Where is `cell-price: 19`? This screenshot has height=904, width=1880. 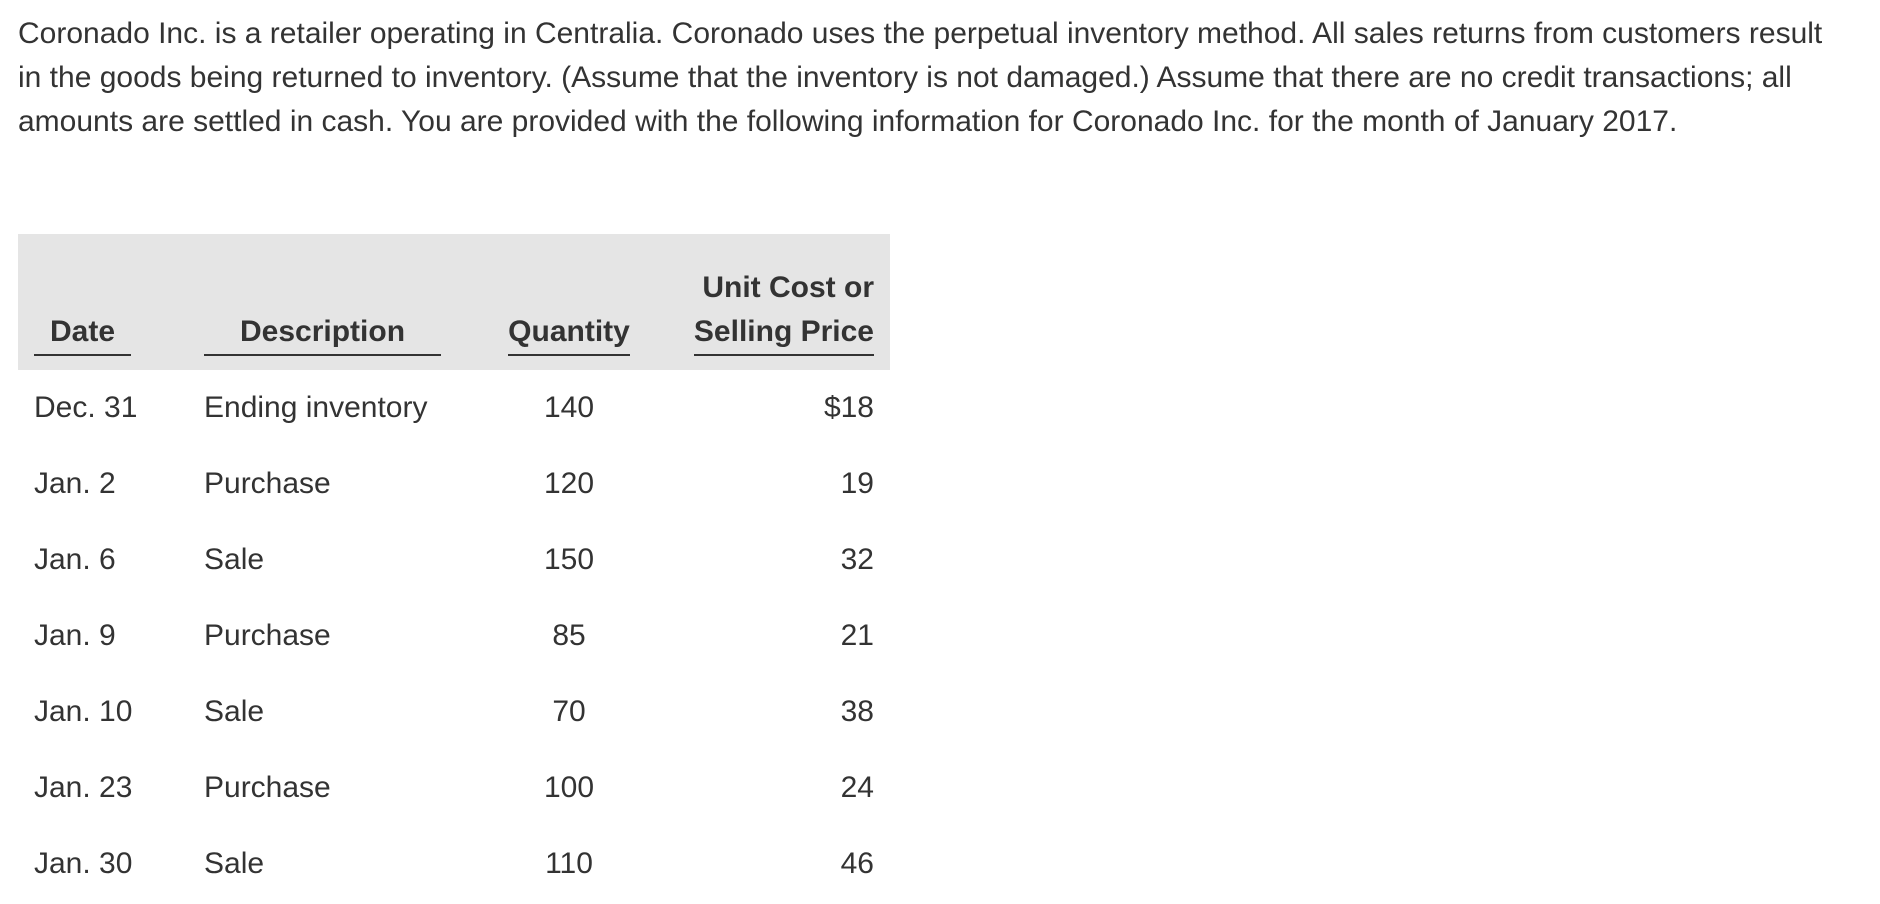 cell-price: 19 is located at coordinates (857, 483).